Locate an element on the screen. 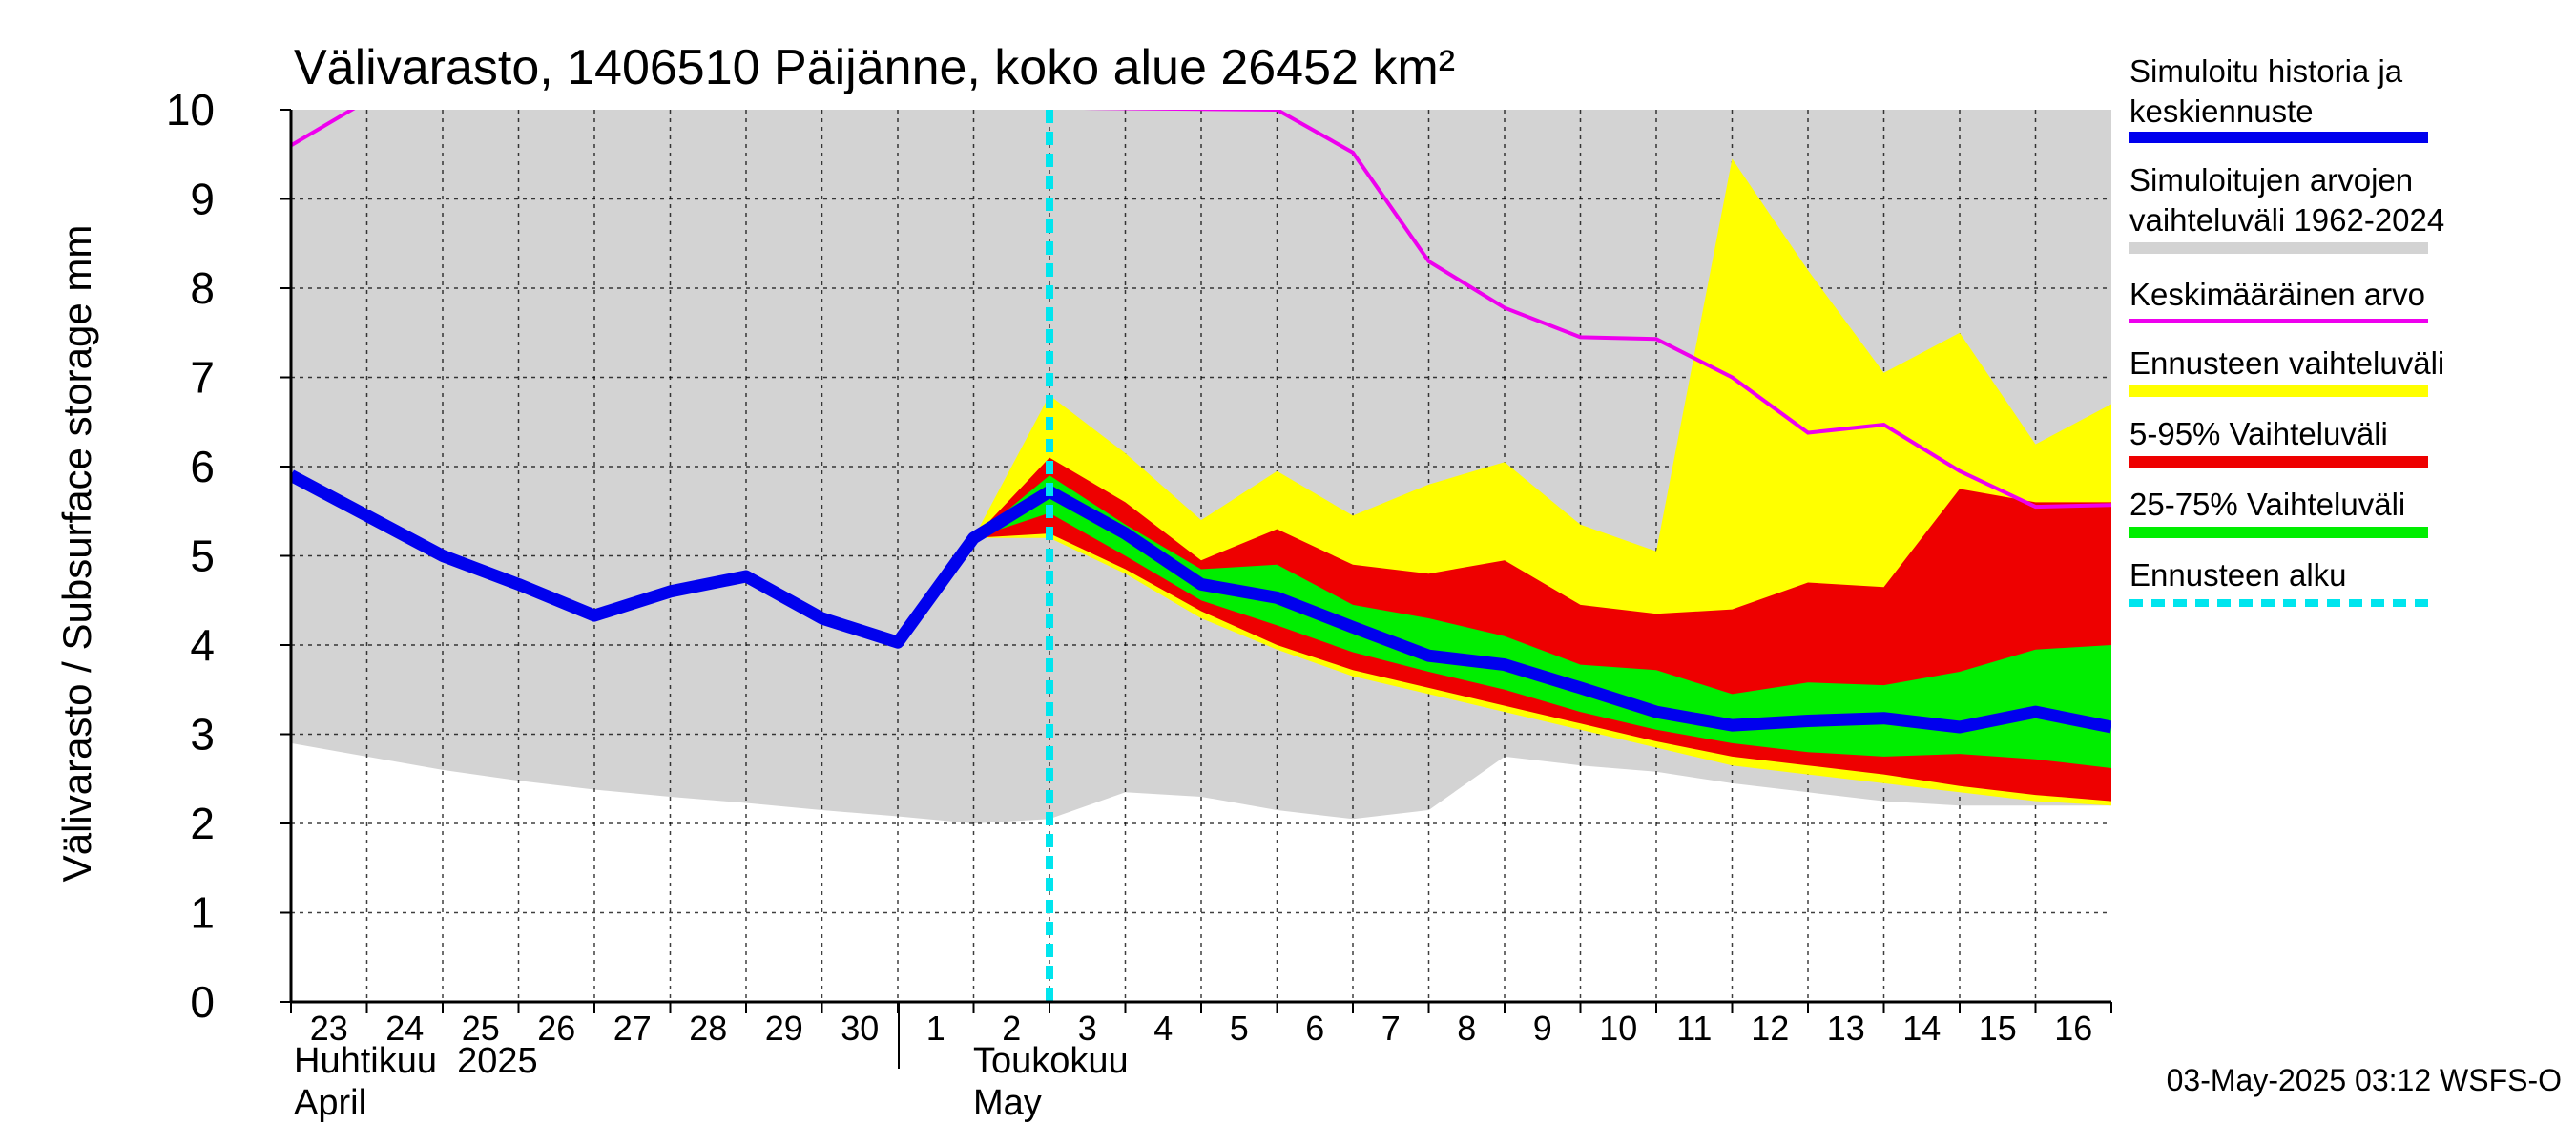 Image resolution: width=2576 pixels, height=1145 pixels. x-tick-label: 10 is located at coordinates (1618, 1029).